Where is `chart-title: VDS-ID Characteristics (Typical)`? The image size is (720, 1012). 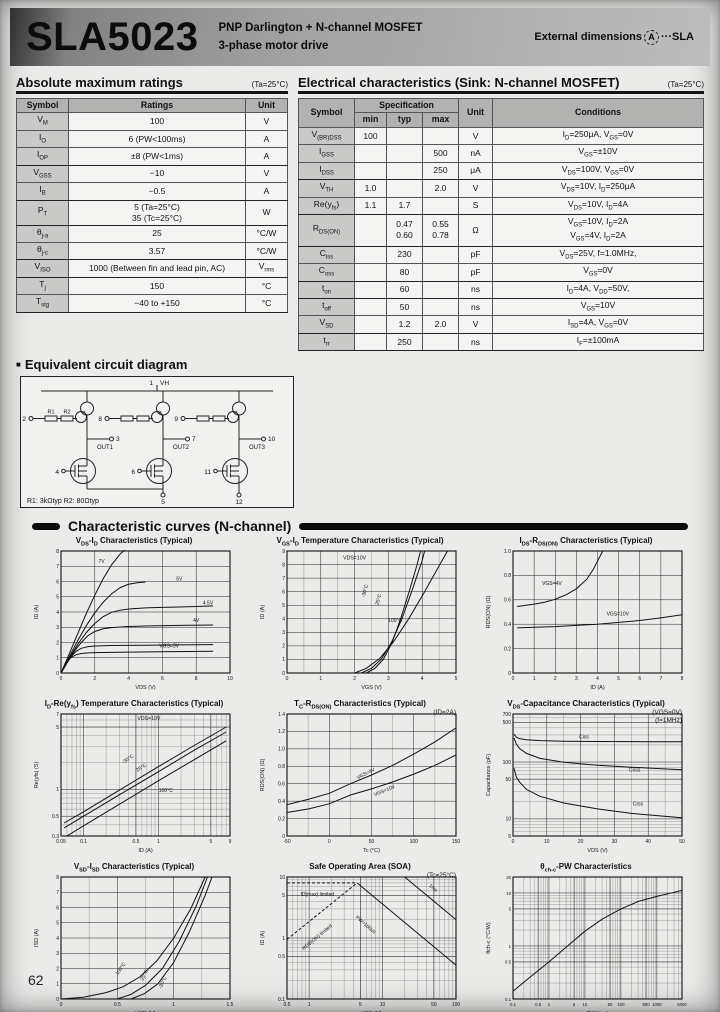 chart-title: VDS-ID Characteristics (Typical) is located at coordinates (134, 542).